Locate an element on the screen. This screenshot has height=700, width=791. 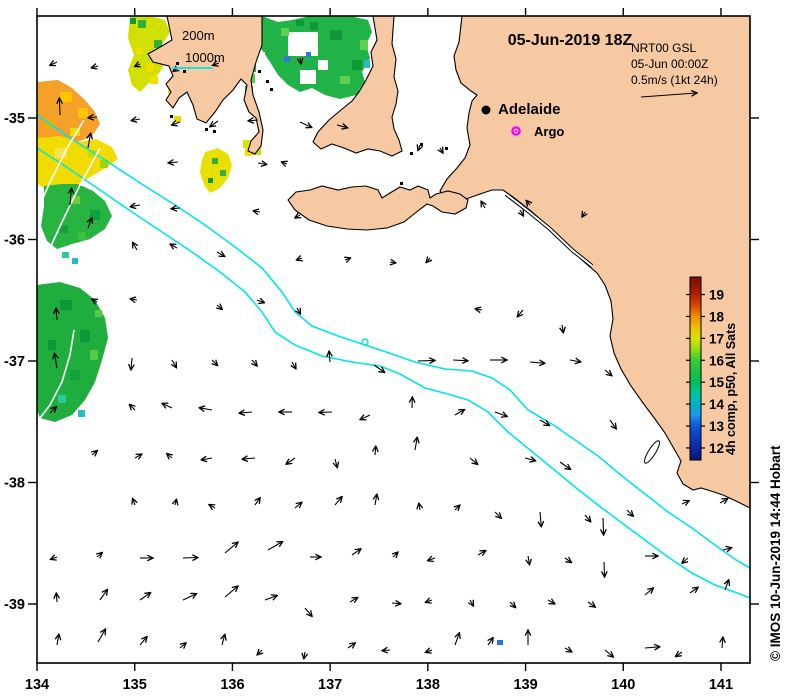
x-axis-tick-label: 139 is located at coordinates (525, 685).